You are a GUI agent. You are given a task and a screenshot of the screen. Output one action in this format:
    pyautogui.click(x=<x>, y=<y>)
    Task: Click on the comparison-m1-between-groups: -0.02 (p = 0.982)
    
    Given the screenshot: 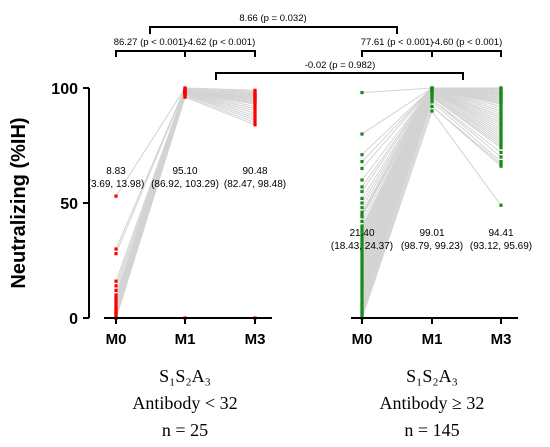 What is the action you would take?
    pyautogui.click(x=340, y=65)
    